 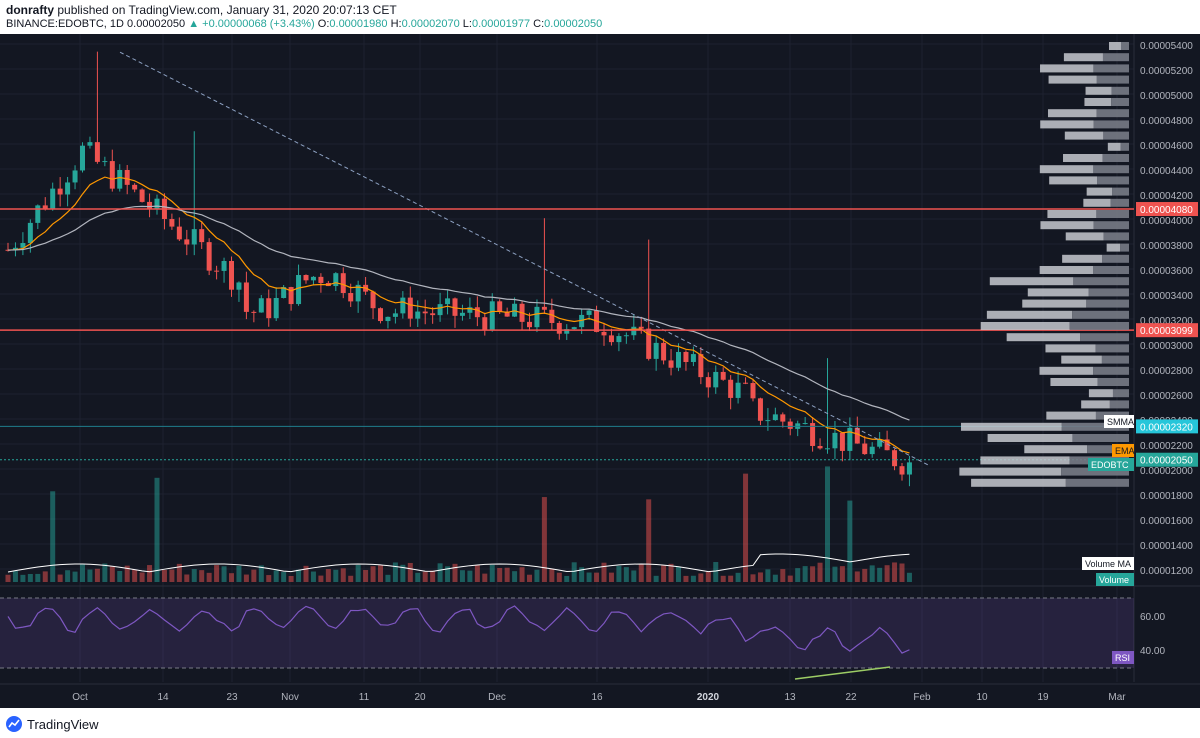 What do you see at coordinates (52, 724) in the screenshot?
I see `tradingview-brand: TradingView` at bounding box center [52, 724].